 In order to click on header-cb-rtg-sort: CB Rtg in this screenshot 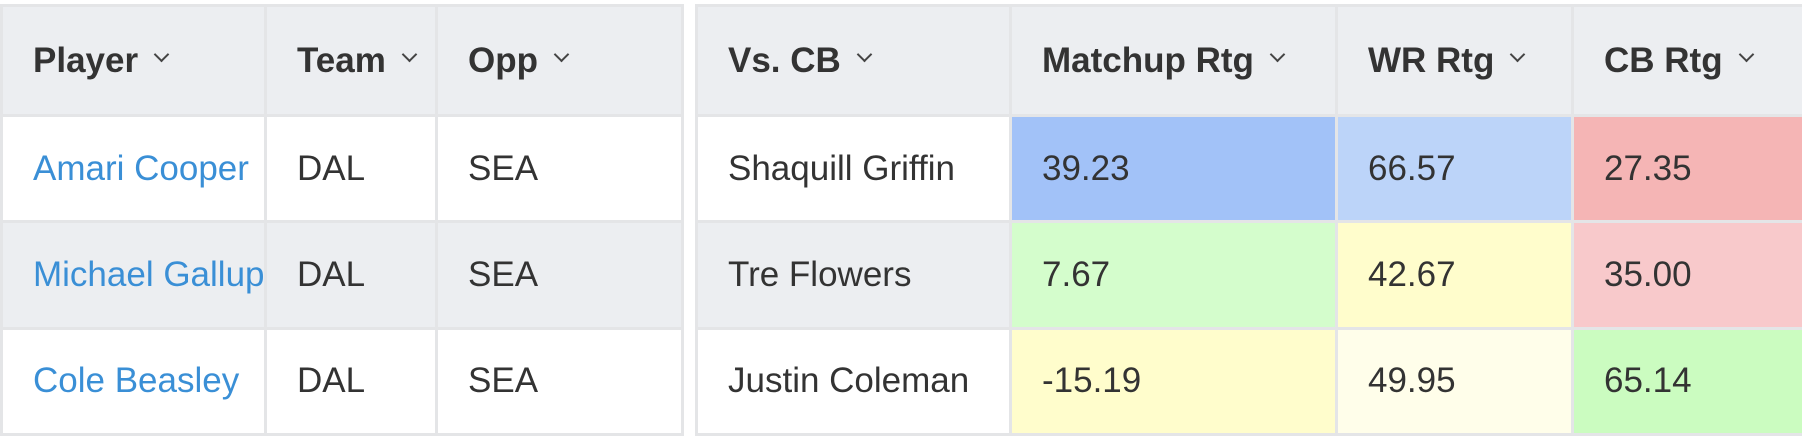, I will do `click(1679, 60)`.